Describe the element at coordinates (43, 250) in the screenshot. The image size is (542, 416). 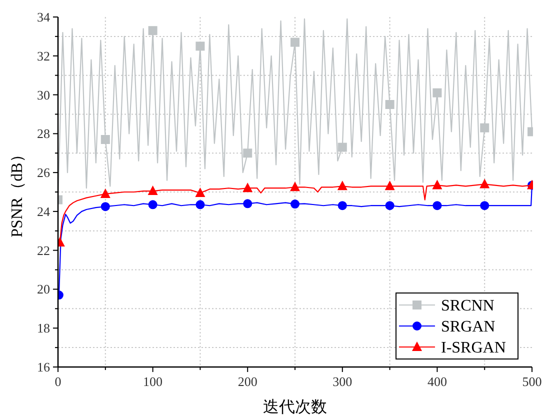
I see `y-tick-label: 22` at that location.